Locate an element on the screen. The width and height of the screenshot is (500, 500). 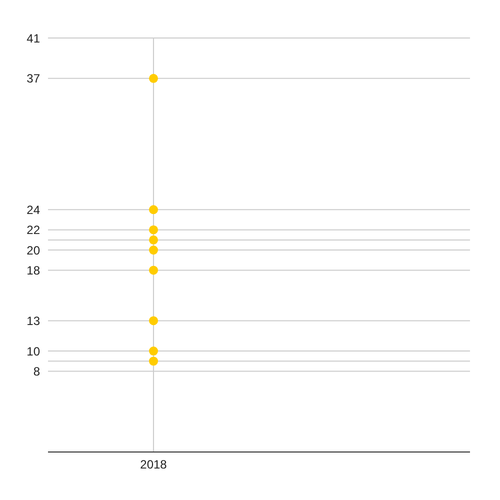
y-tick-label: 13 is located at coordinates (33, 321).